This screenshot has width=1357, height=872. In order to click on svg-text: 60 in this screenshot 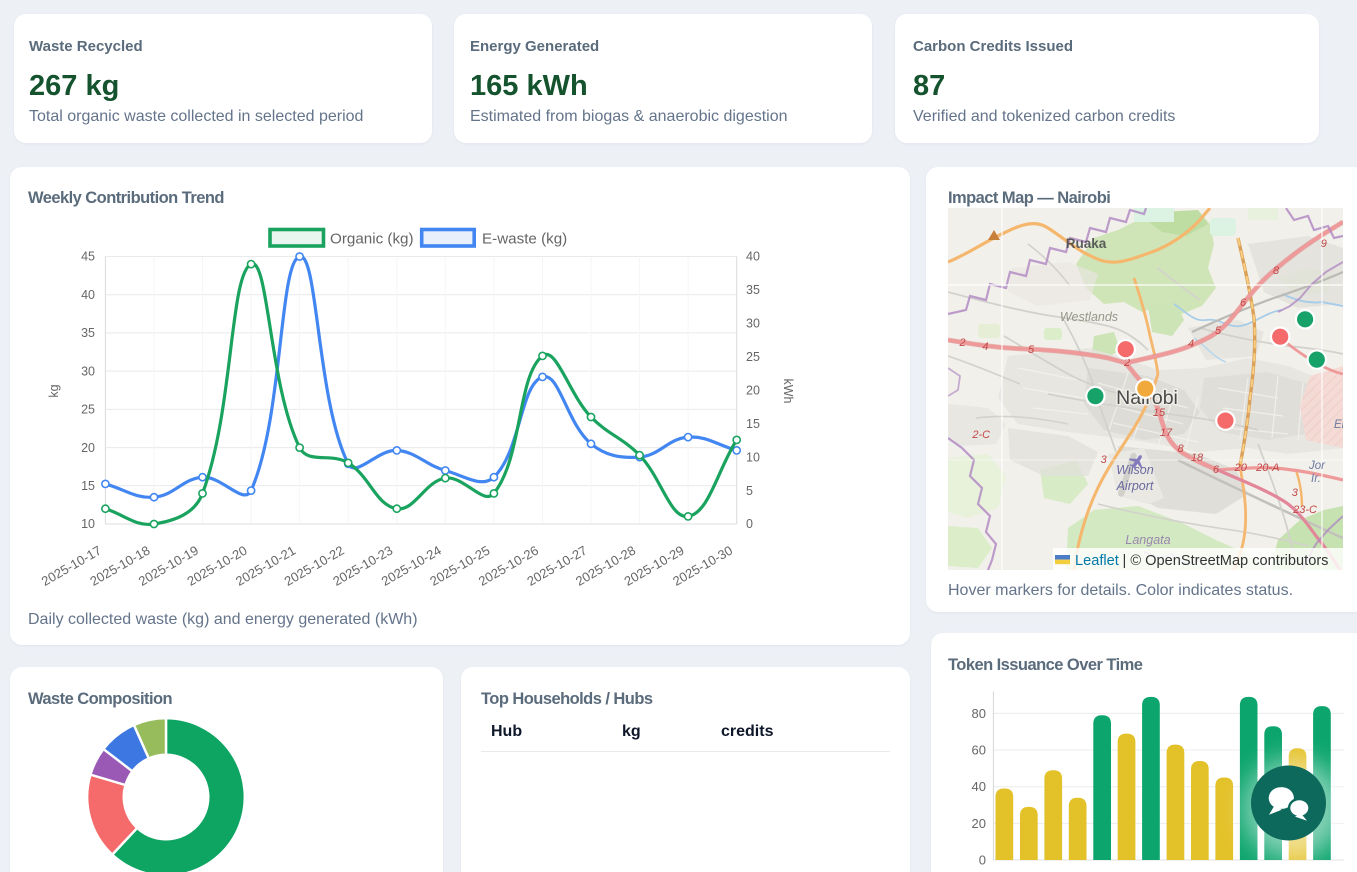, I will do `click(979, 750)`.